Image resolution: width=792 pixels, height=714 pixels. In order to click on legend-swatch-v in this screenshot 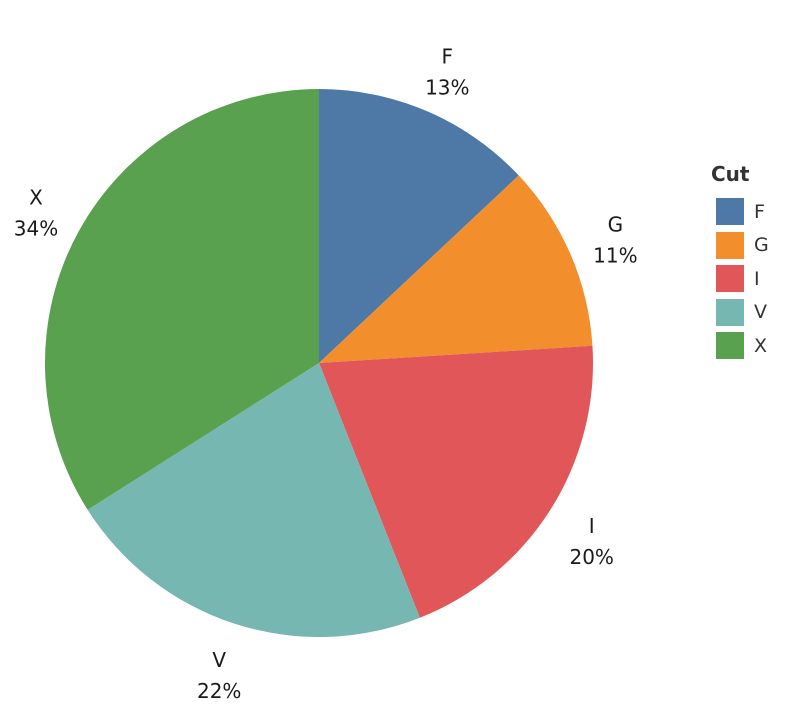, I will do `click(730, 312)`.